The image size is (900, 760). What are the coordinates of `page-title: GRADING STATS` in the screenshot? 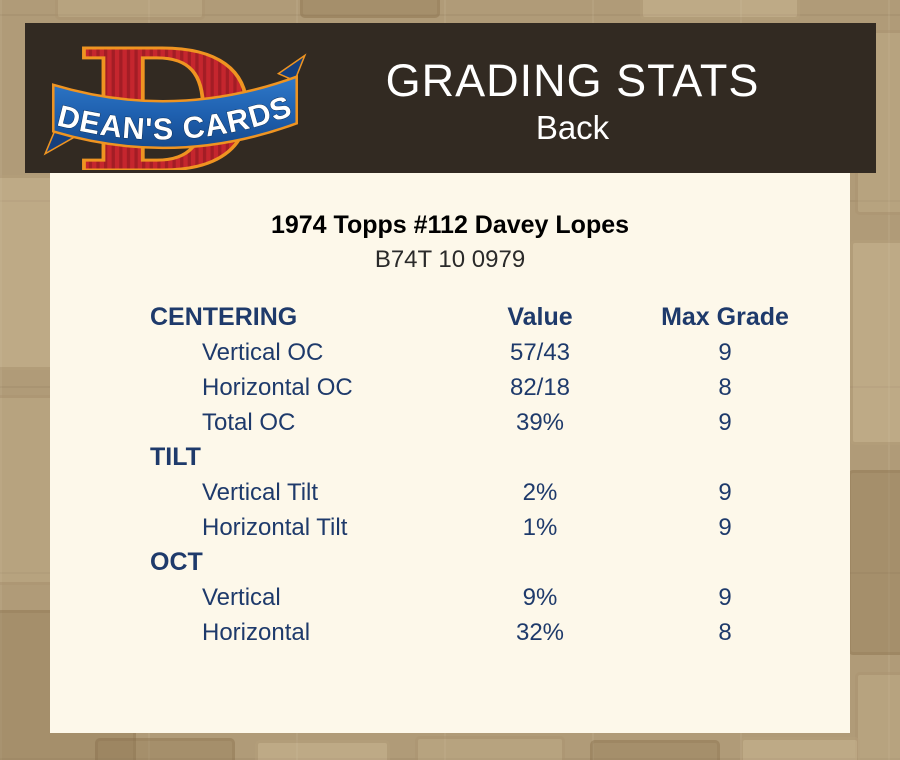 It's located at (572, 80).